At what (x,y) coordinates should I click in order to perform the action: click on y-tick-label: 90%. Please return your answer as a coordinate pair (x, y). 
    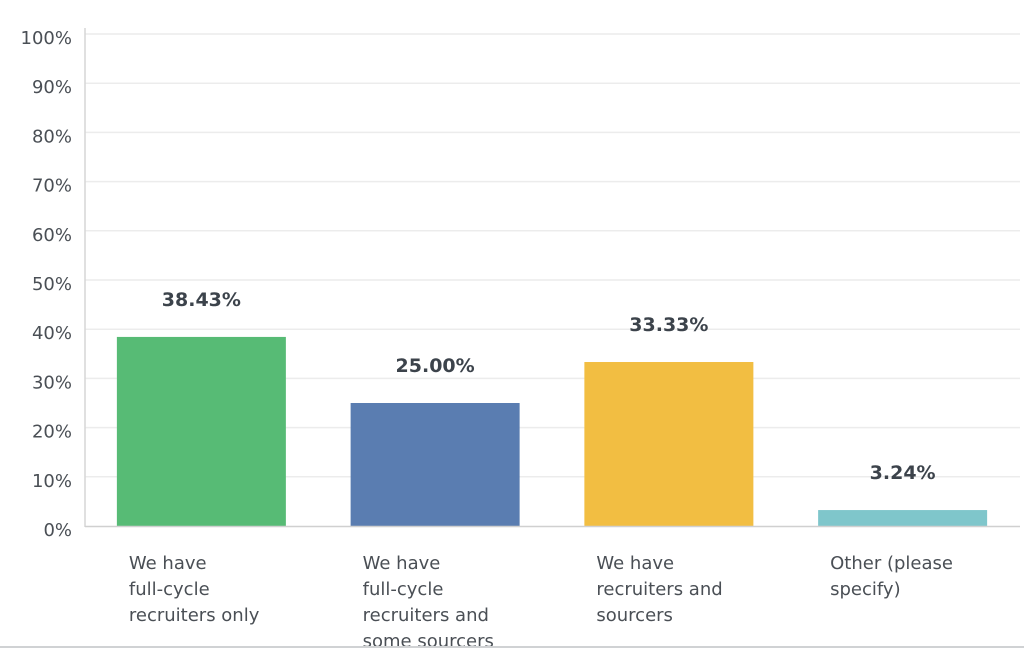
    Looking at the image, I should click on (52, 87).